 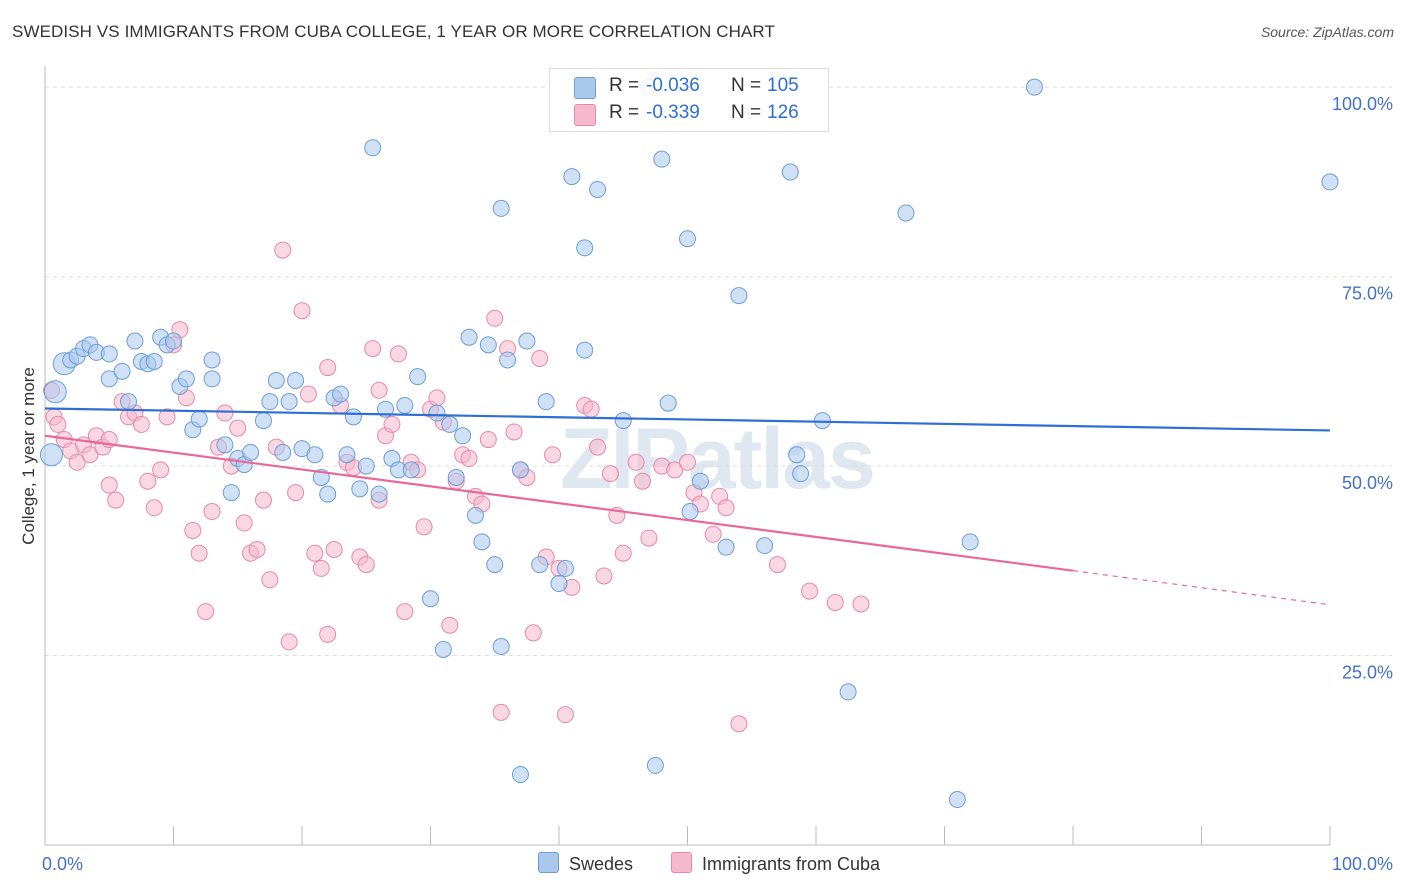 I want to click on y-axis-label: College, 1 year or more, so click(x=28, y=456).